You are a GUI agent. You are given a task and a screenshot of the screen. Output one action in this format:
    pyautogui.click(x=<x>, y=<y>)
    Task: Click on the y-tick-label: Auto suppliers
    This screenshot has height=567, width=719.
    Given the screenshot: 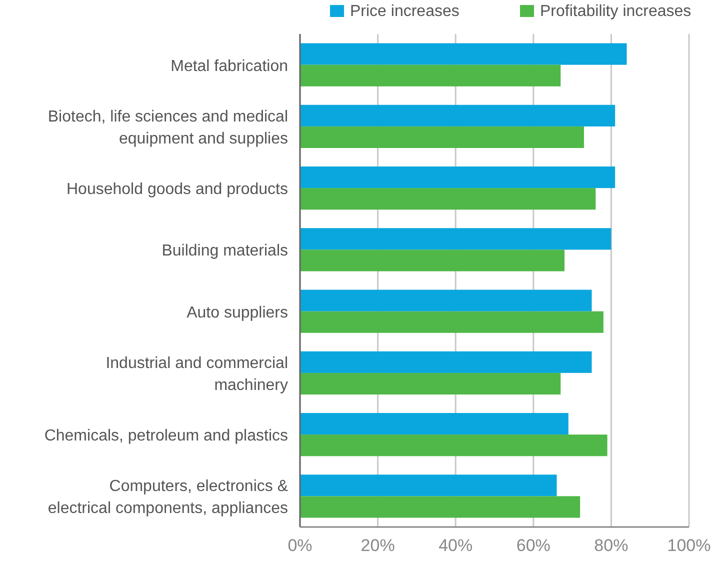 What is the action you would take?
    pyautogui.click(x=237, y=313)
    